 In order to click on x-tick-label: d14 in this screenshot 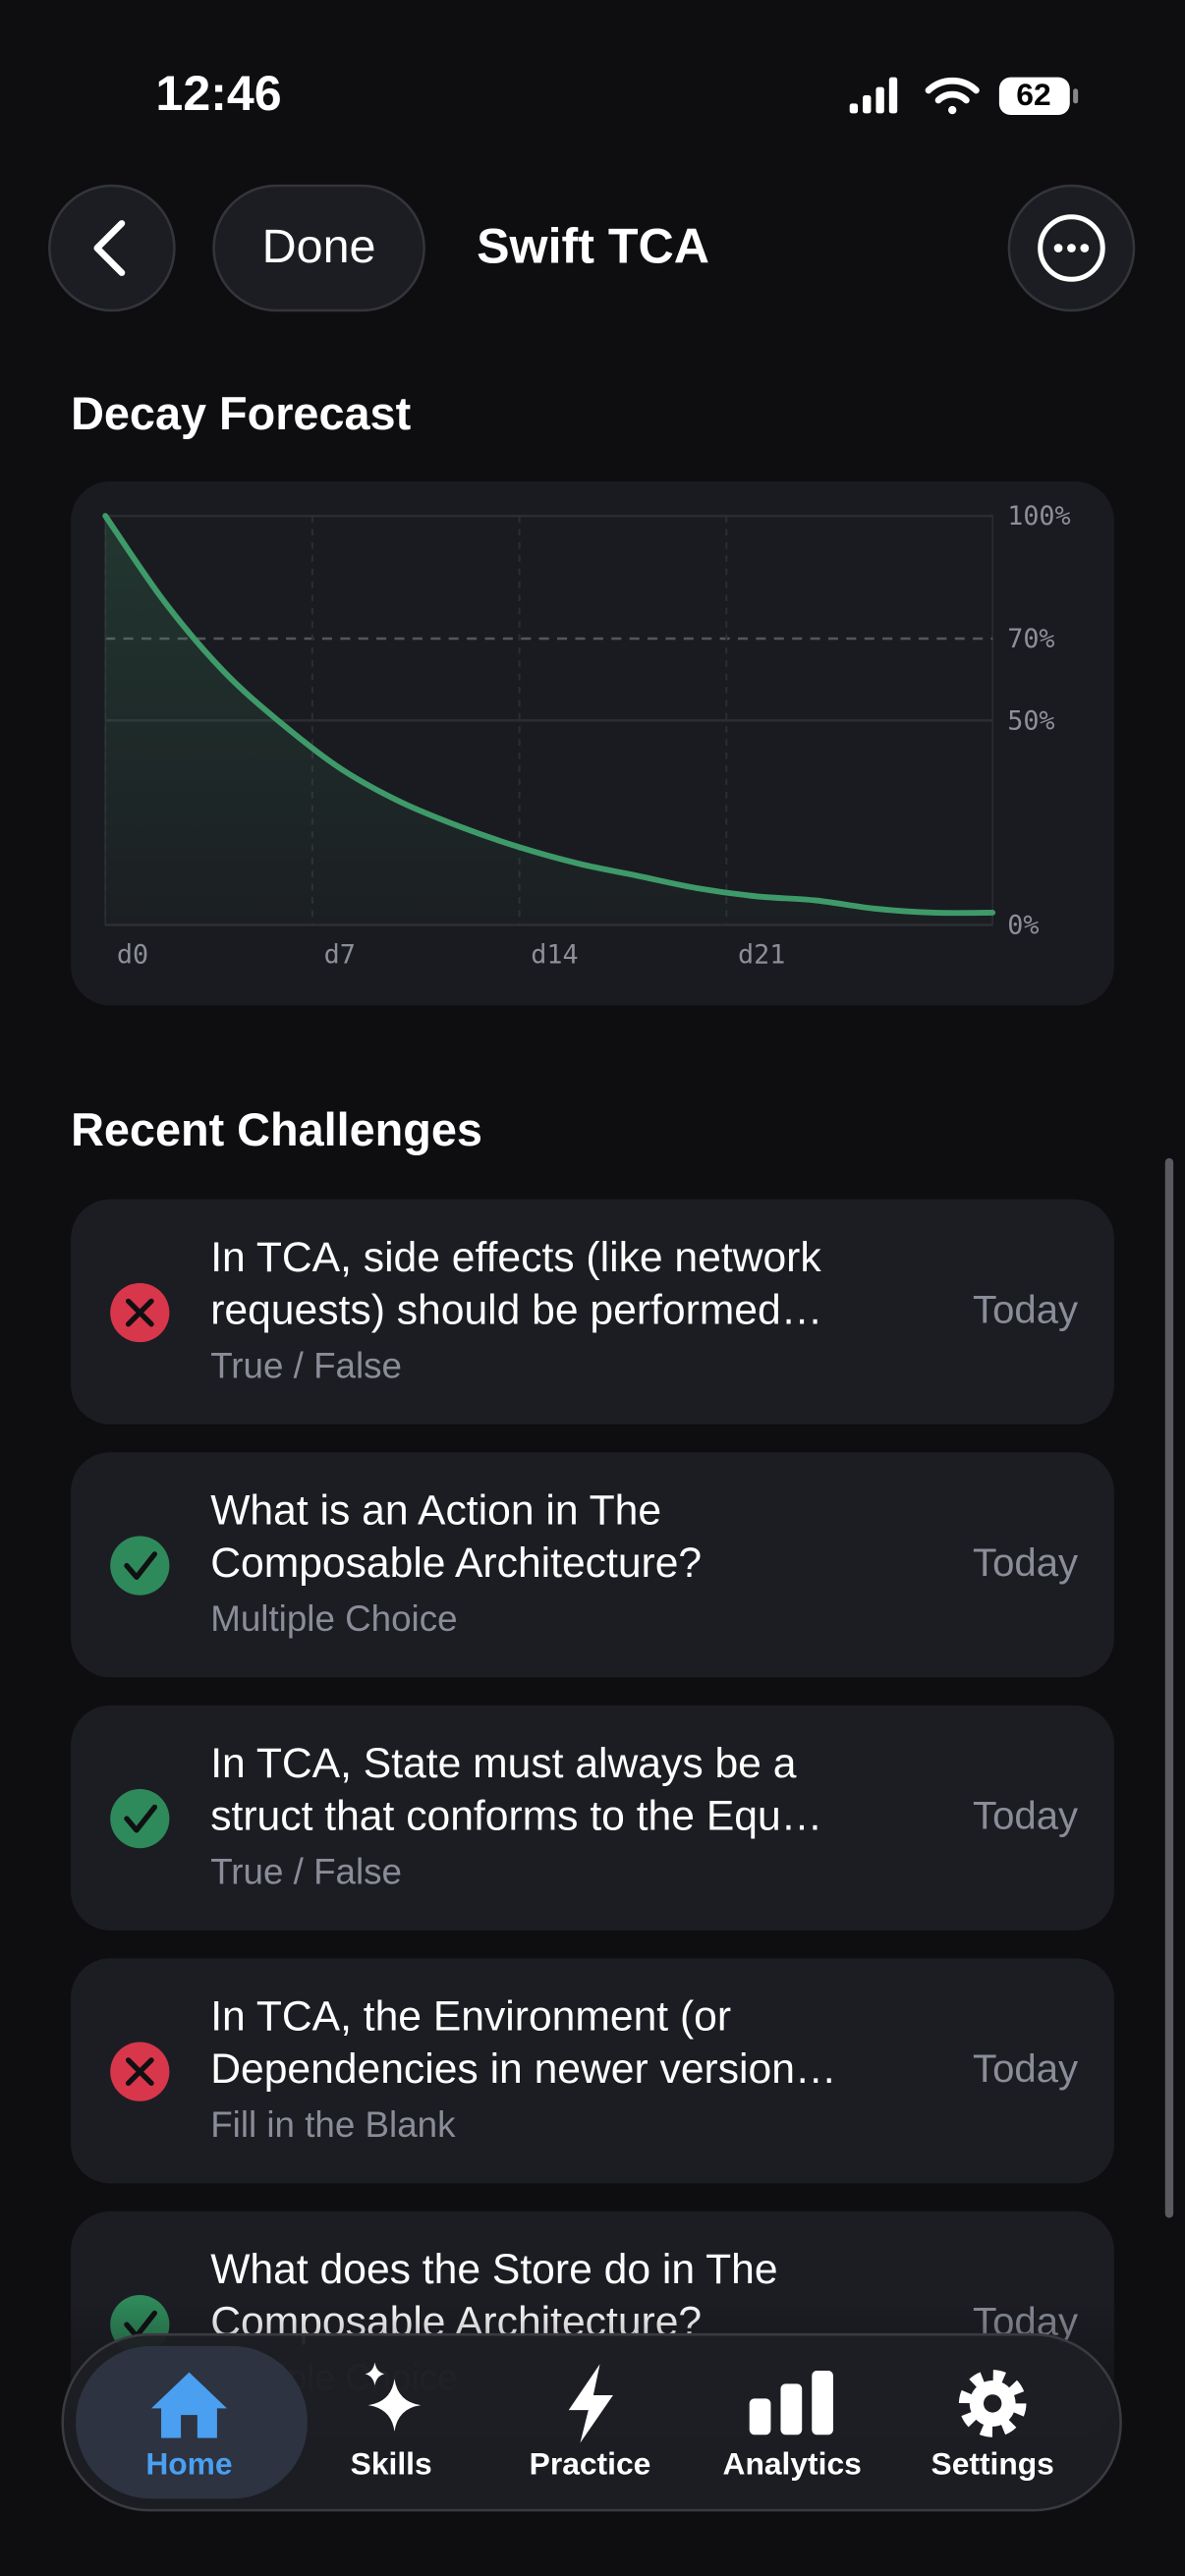, I will do `click(554, 955)`.